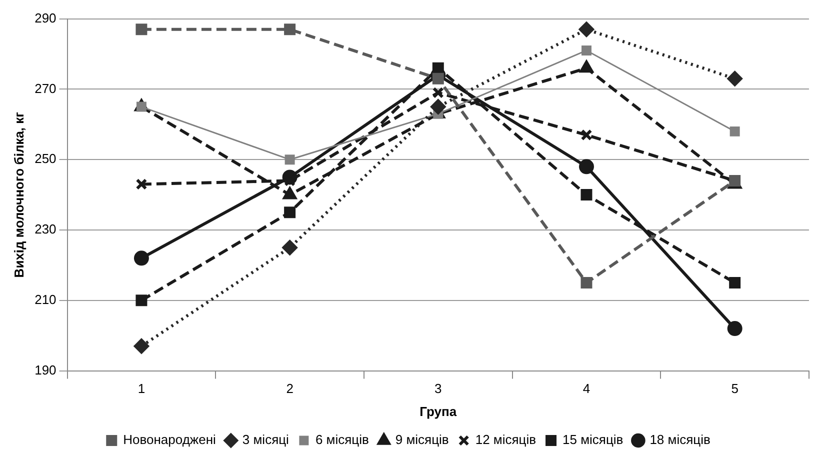 The height and width of the screenshot is (465, 837). What do you see at coordinates (593, 440) in the screenshot?
I see `legend-label: 15 місяців` at bounding box center [593, 440].